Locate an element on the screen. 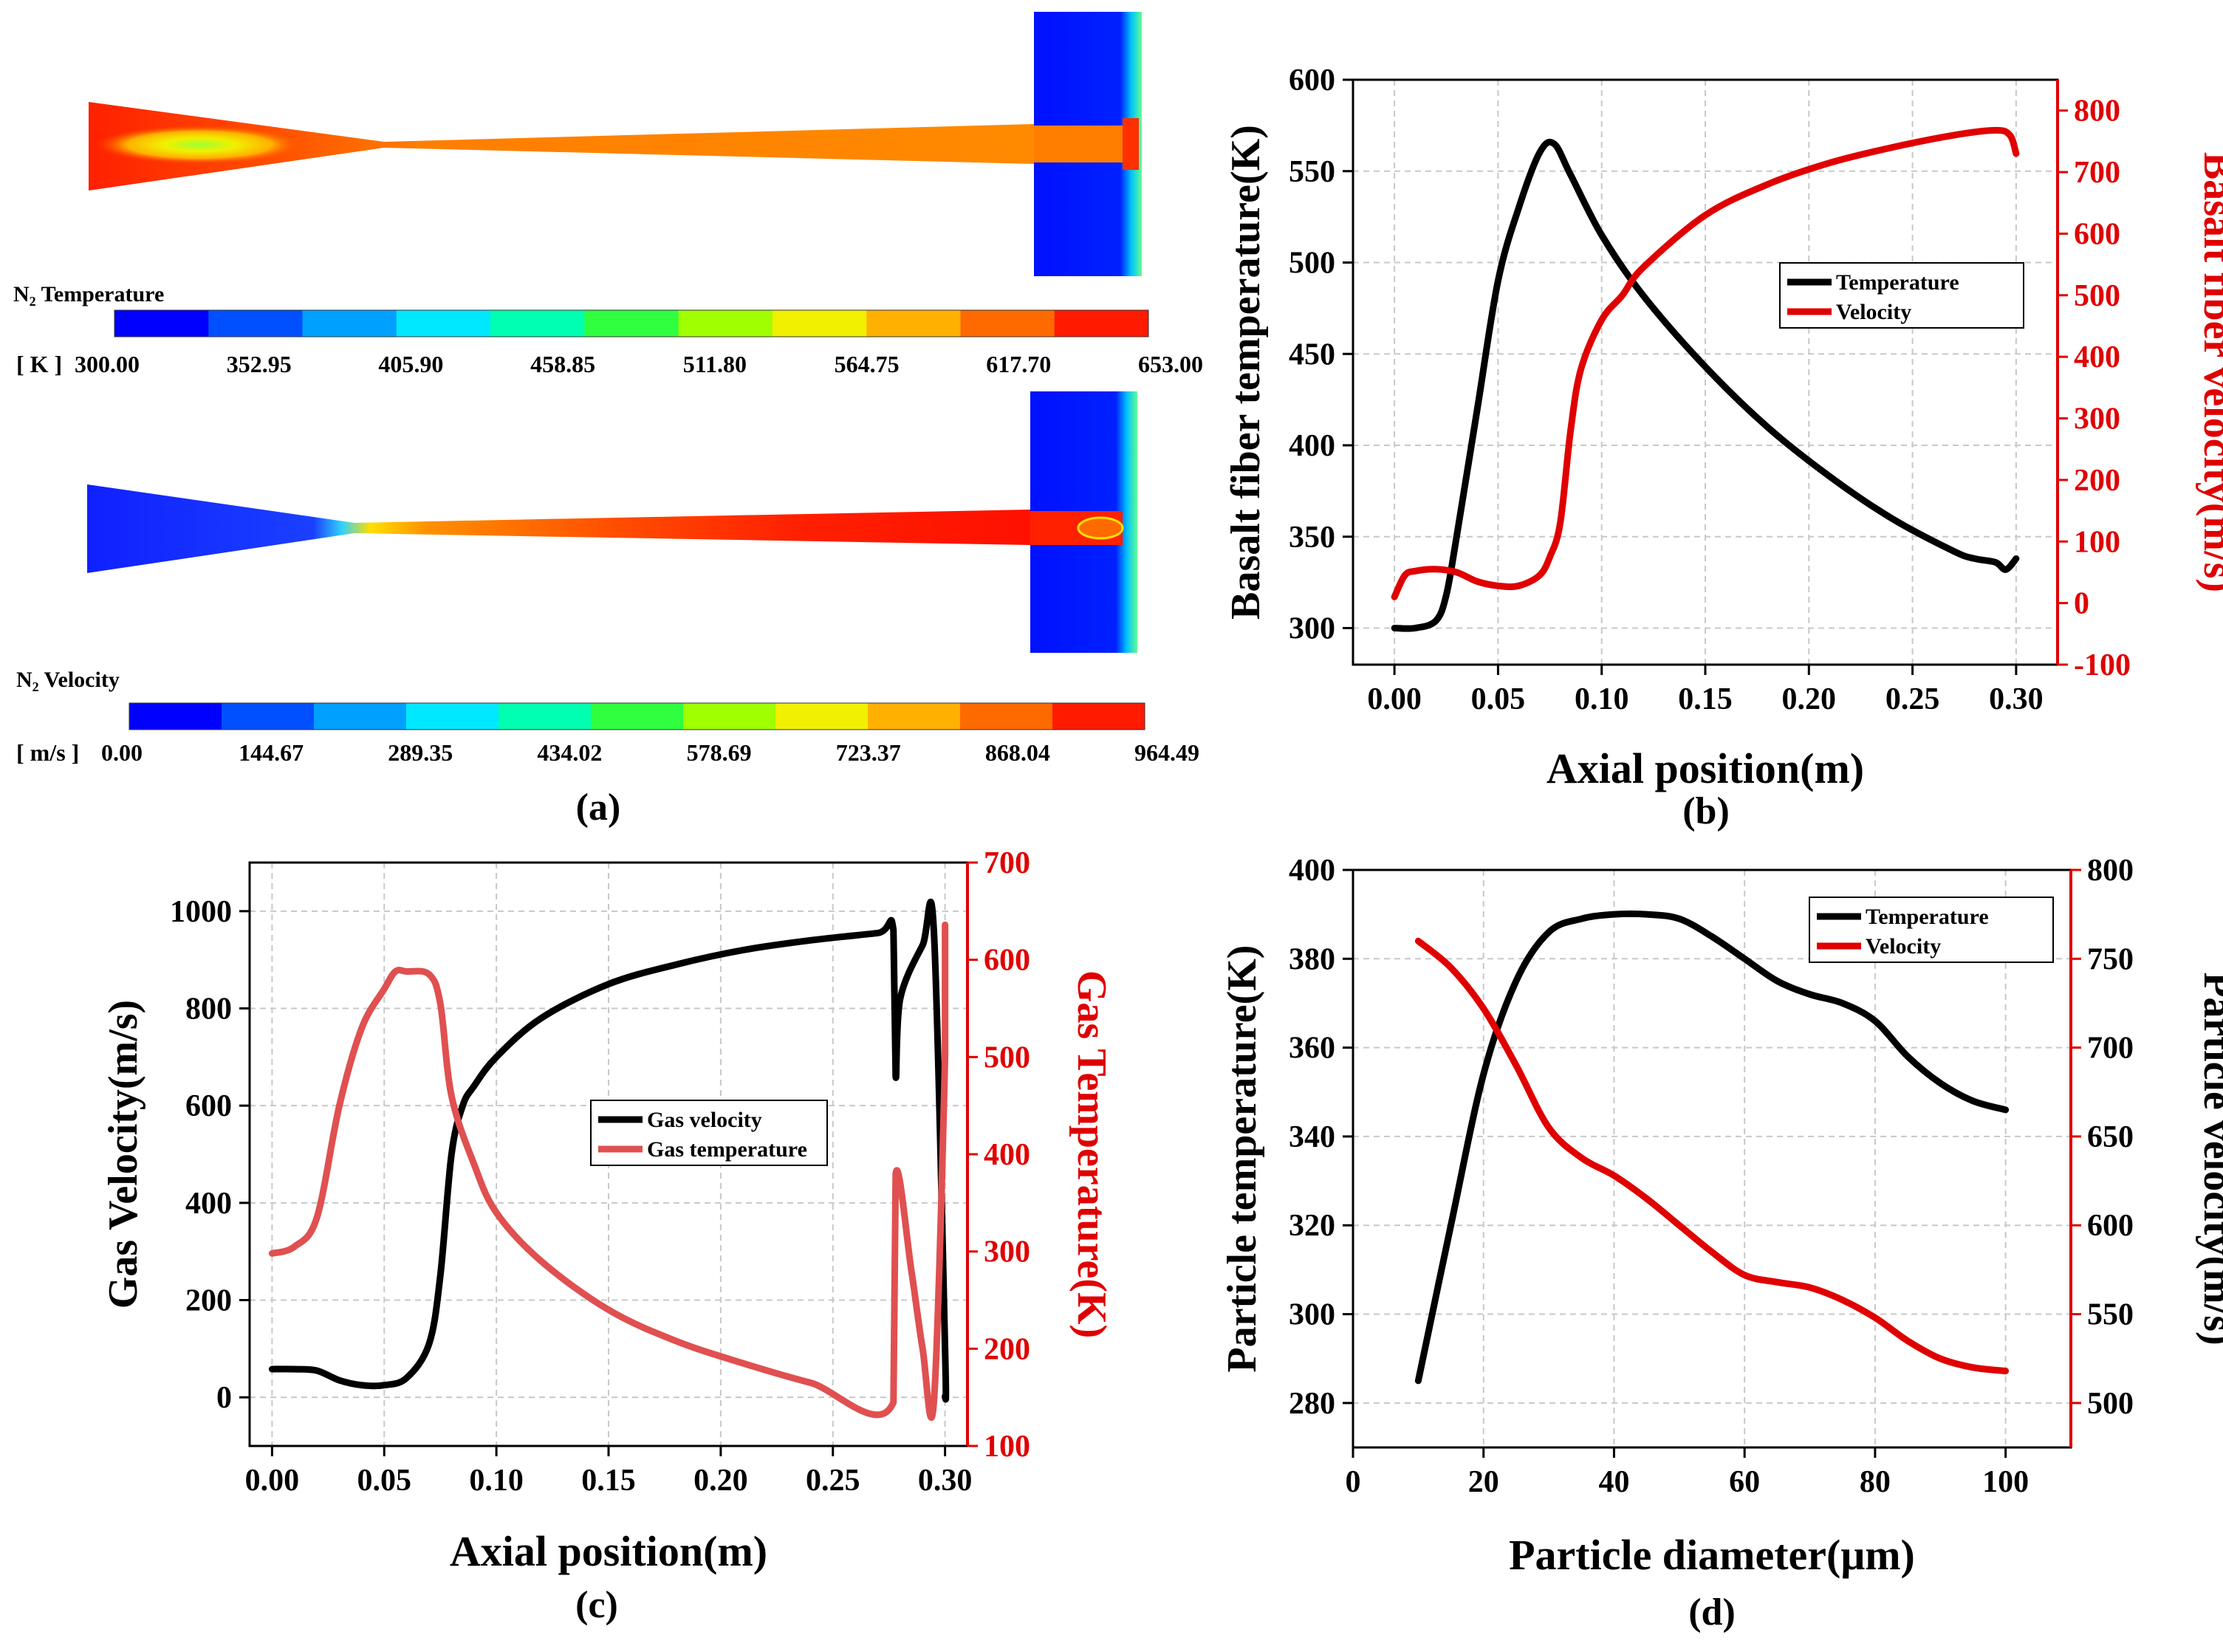  colorbar-tick-label: 564.75 is located at coordinates (867, 364).